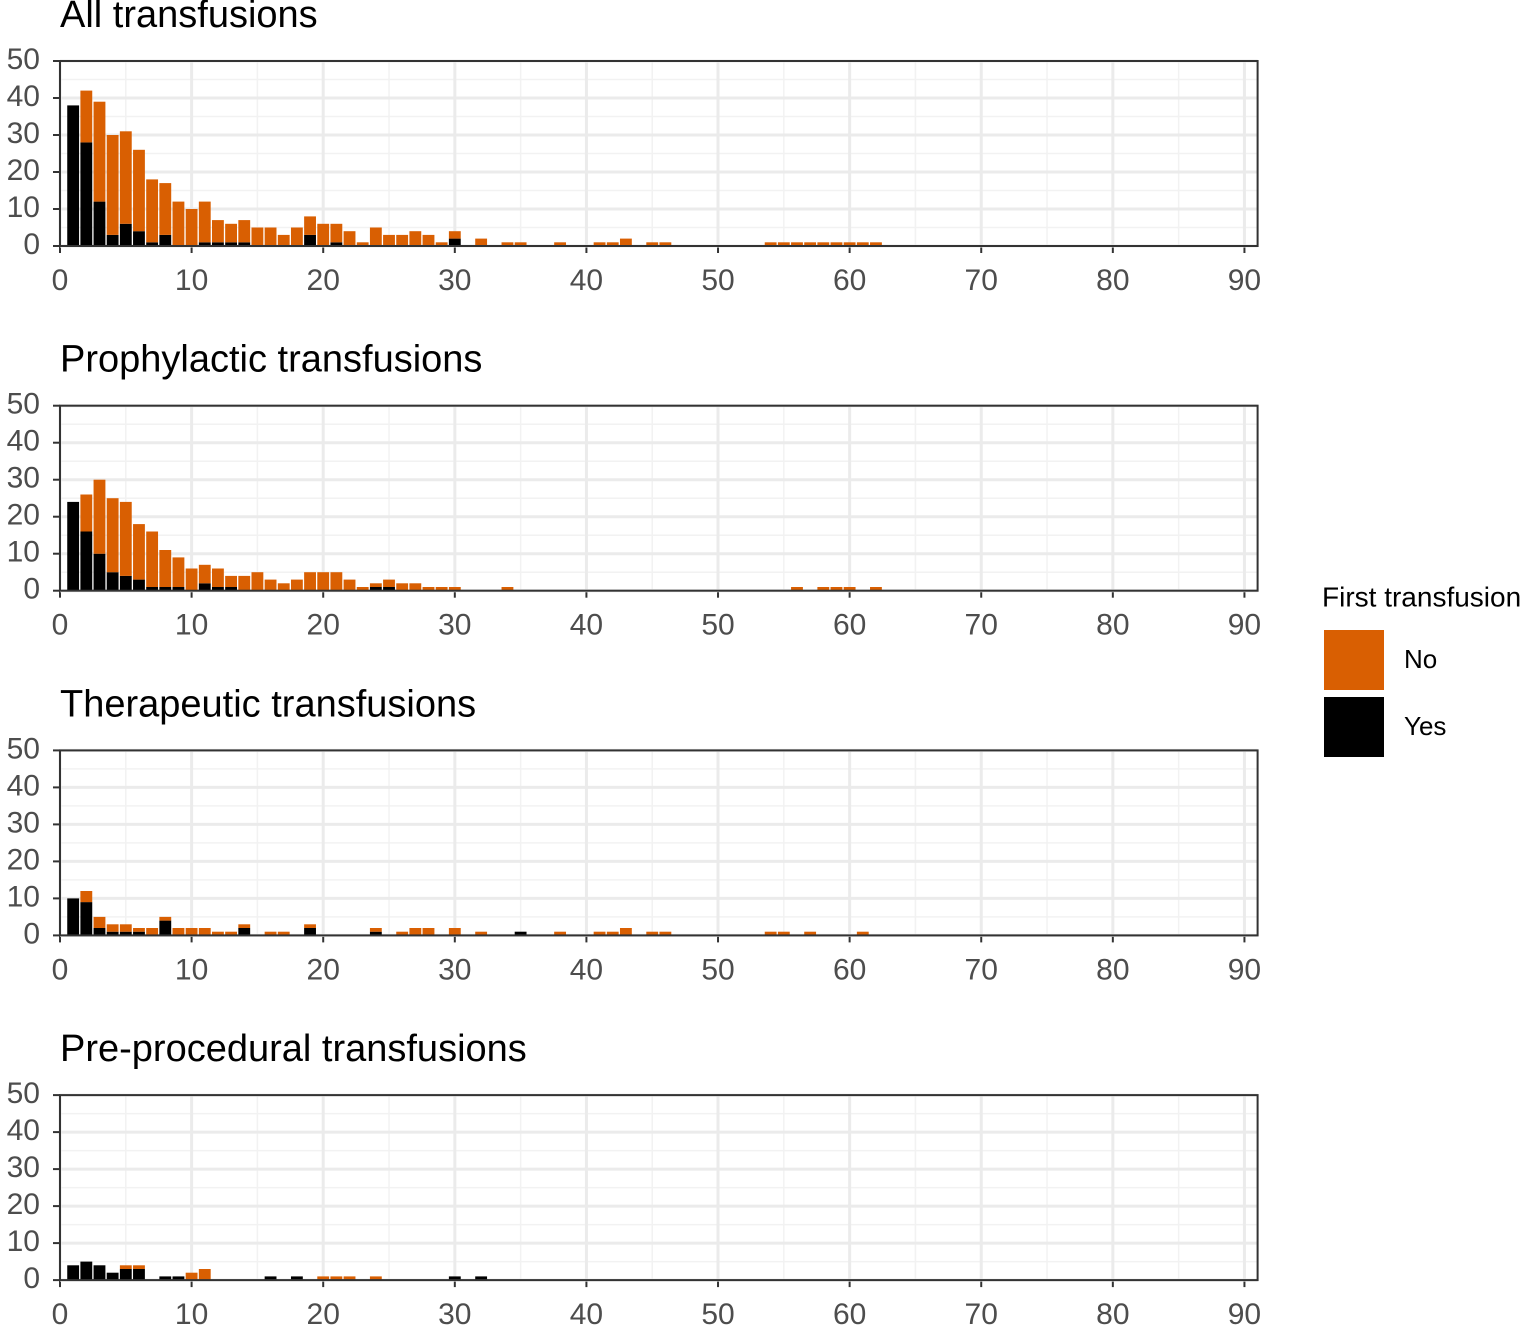 The image size is (1536, 1329). Describe the element at coordinates (1244, 1313) in the screenshot. I see `x-tick-label: 90` at that location.